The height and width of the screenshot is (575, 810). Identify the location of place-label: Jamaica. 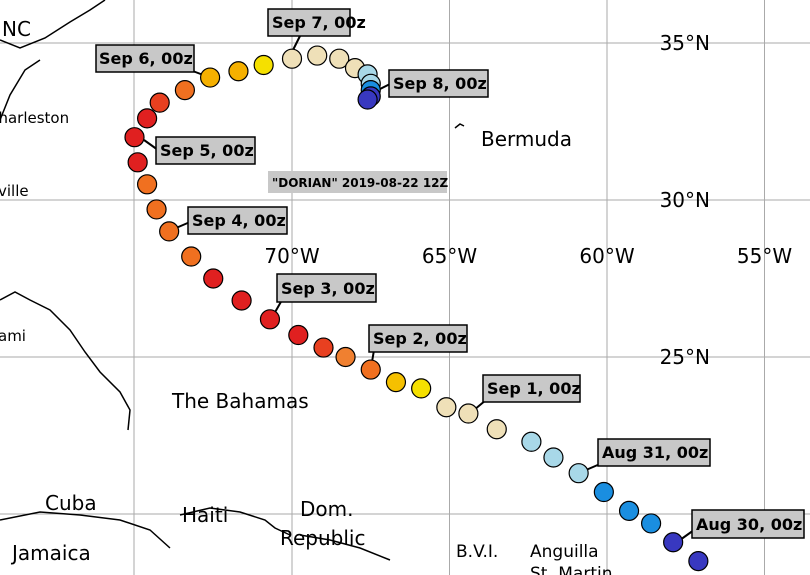
(50, 553).